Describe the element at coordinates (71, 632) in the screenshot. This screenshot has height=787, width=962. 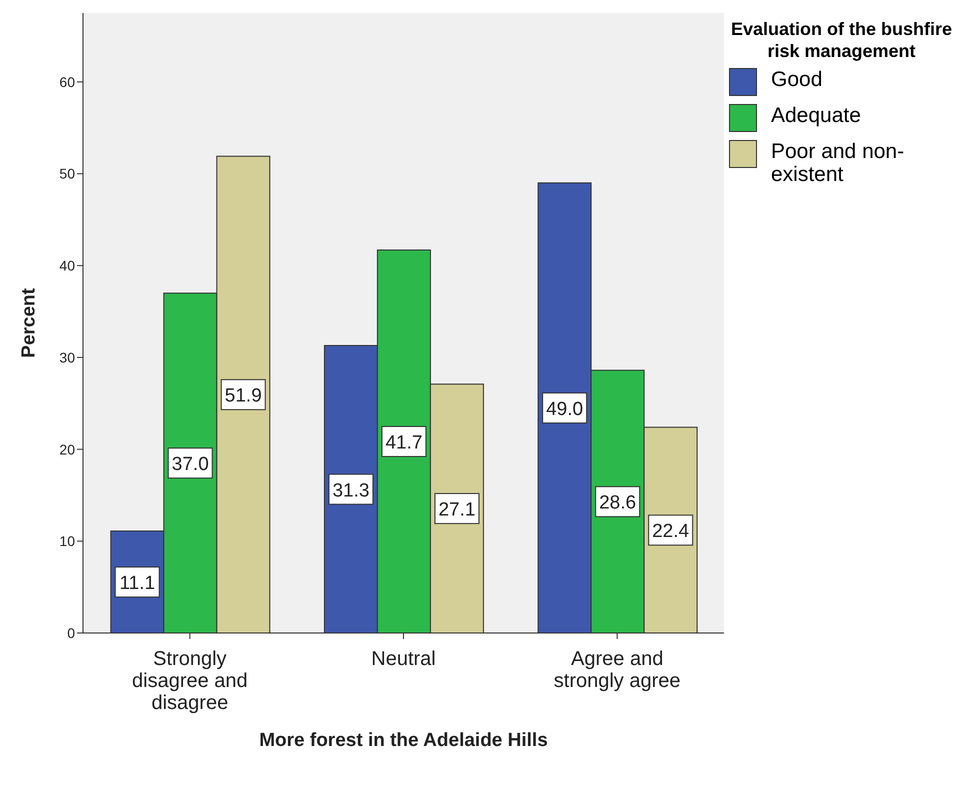
I see `y-tick-label: 0` at that location.